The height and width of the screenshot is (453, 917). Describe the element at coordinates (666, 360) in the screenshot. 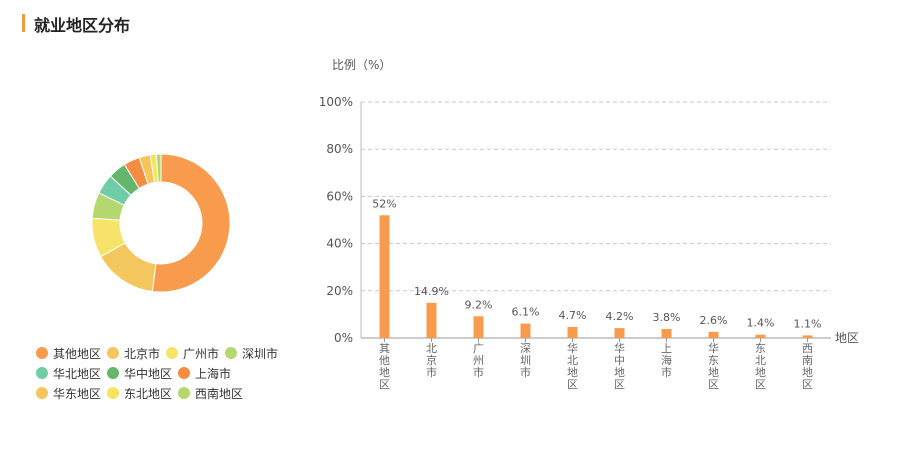

I see `x-tick-label: 上海市` at that location.